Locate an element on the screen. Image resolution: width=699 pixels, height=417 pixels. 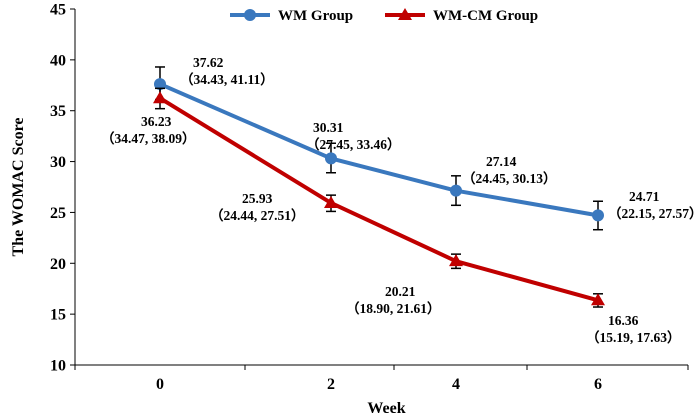
data-label-value: 27.14 is located at coordinates (501, 161).